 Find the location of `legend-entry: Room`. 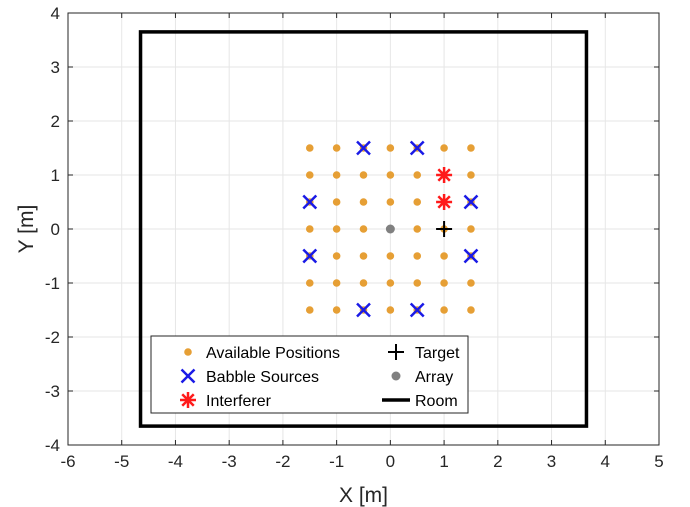

legend-entry: Room is located at coordinates (420, 401).